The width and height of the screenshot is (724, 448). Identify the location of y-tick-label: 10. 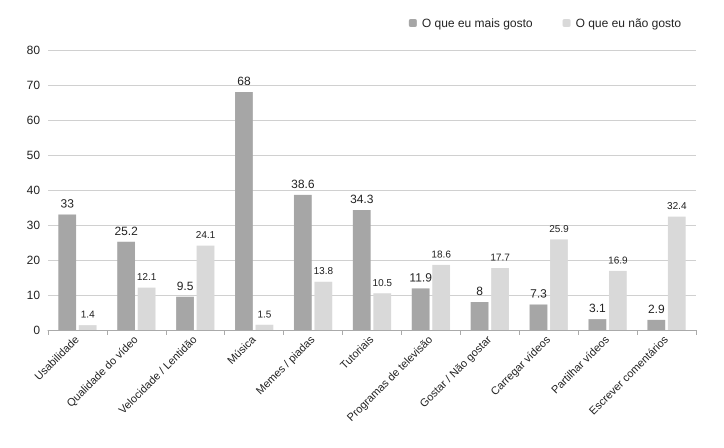
(33, 295).